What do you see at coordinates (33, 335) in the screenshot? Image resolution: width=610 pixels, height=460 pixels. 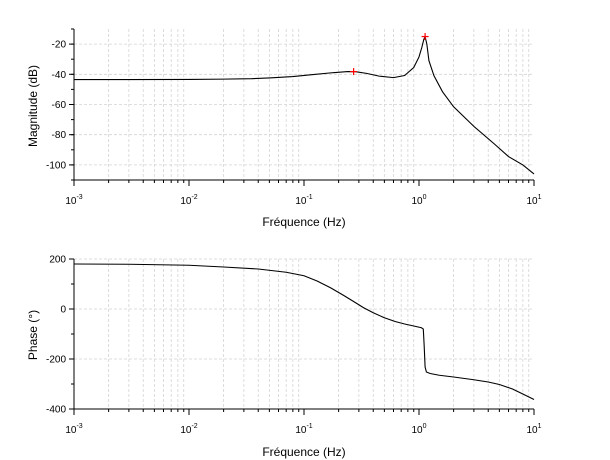 I see `phase-y-axis-label: Phase (°)` at bounding box center [33, 335].